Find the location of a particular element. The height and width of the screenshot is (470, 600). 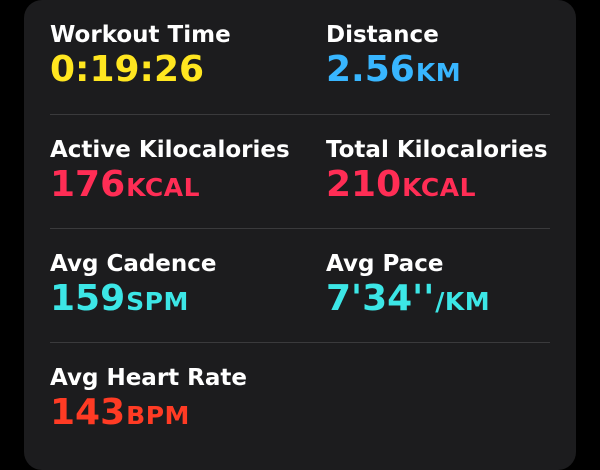

avg-cadence-label: Avg Cadence is located at coordinates (133, 264).